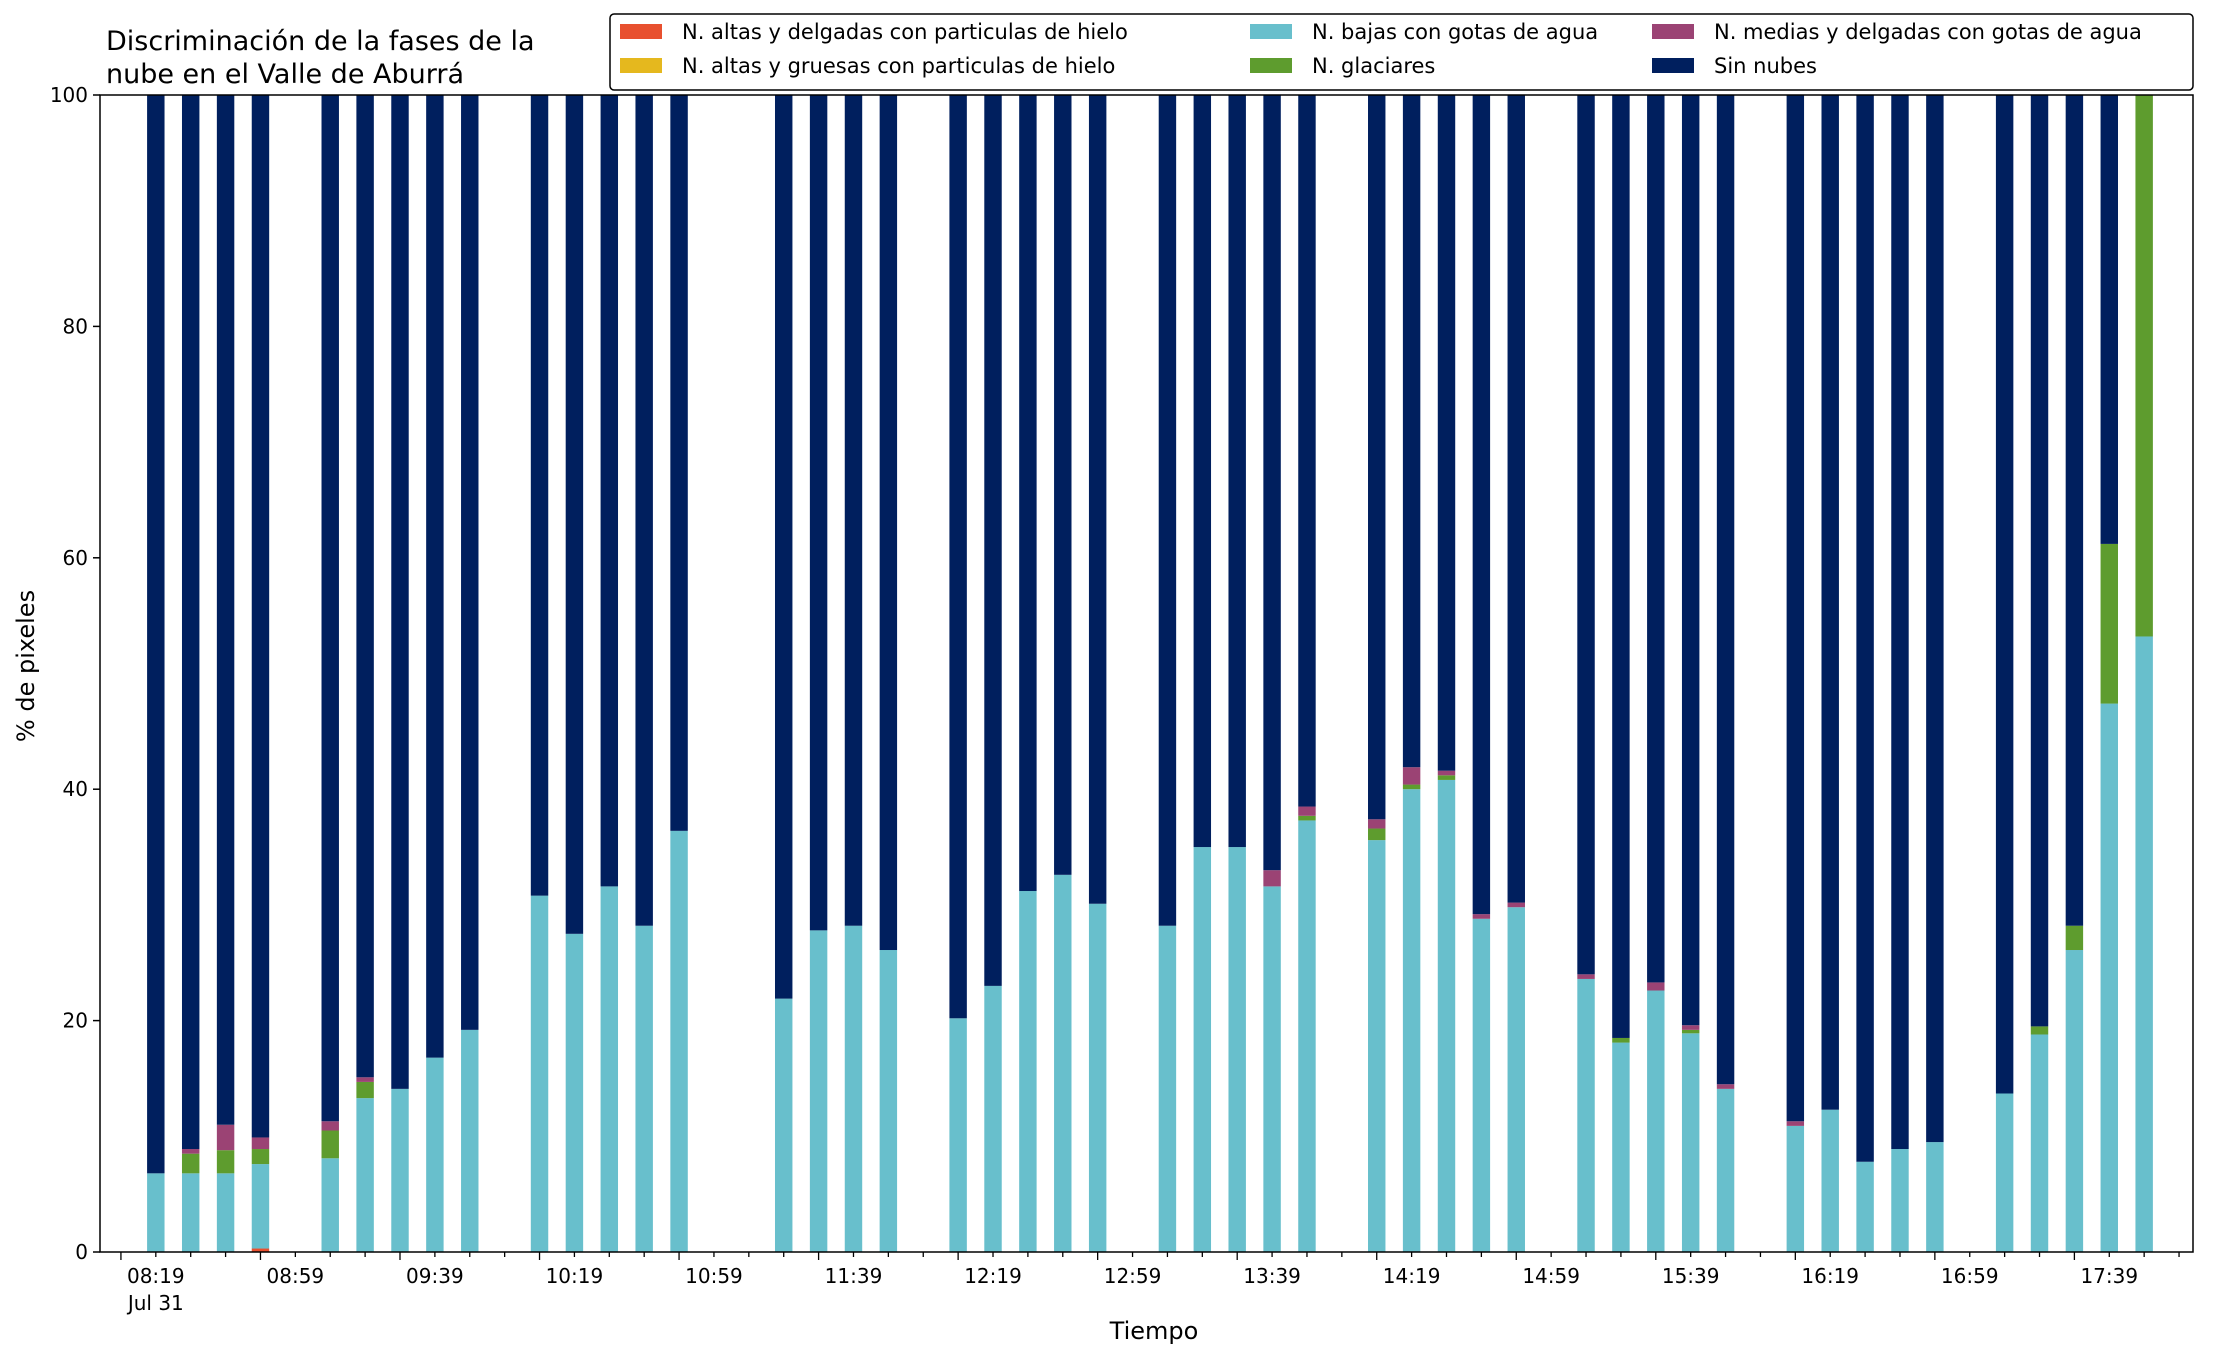  I want to click on y-axis: 0 20 40 60 80 100, so click(75, 673).